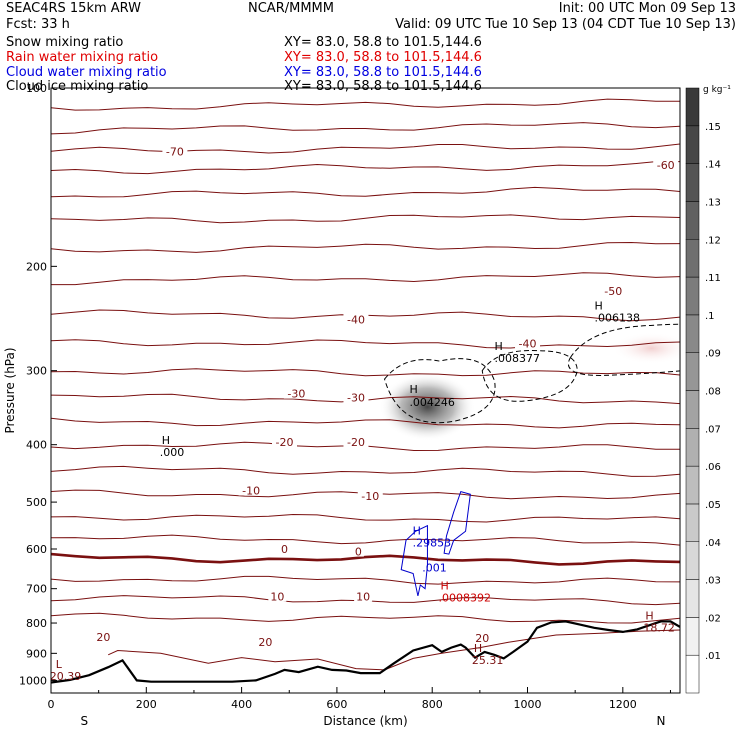  I want to click on max-value-label: .000, so click(172, 452).